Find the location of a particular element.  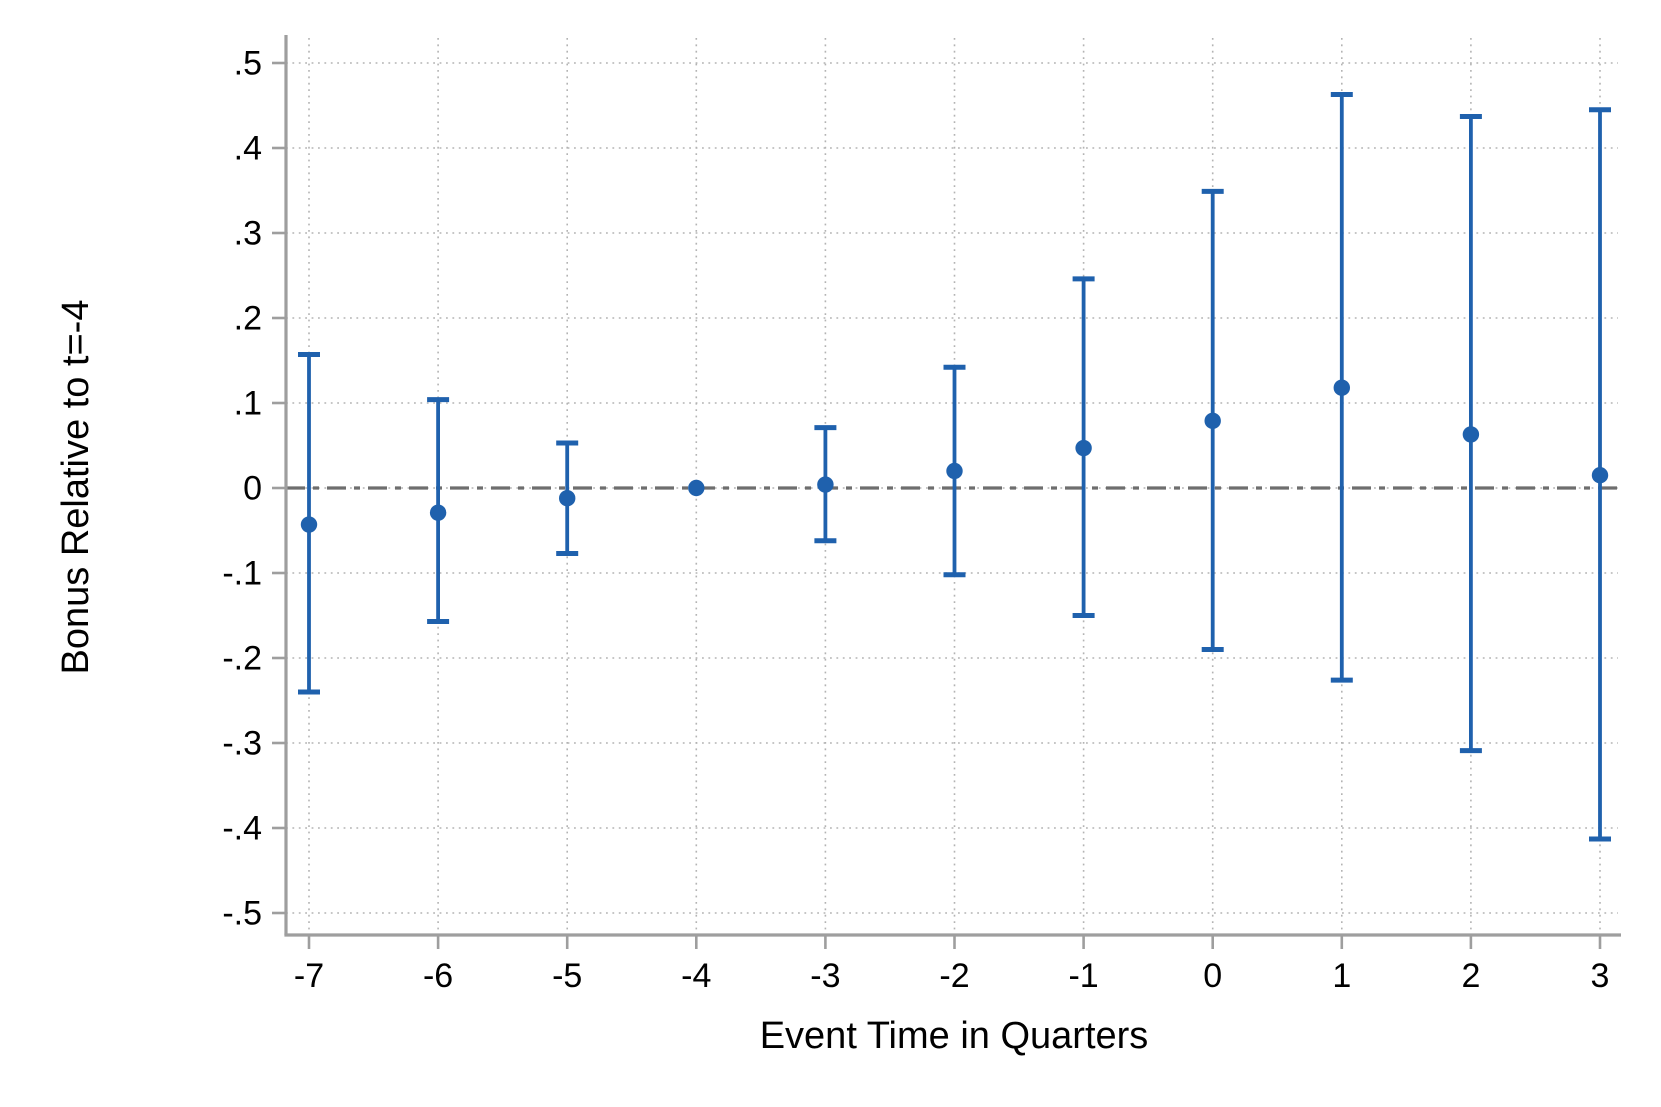

y-tick-label: -.3 is located at coordinates (242, 744).